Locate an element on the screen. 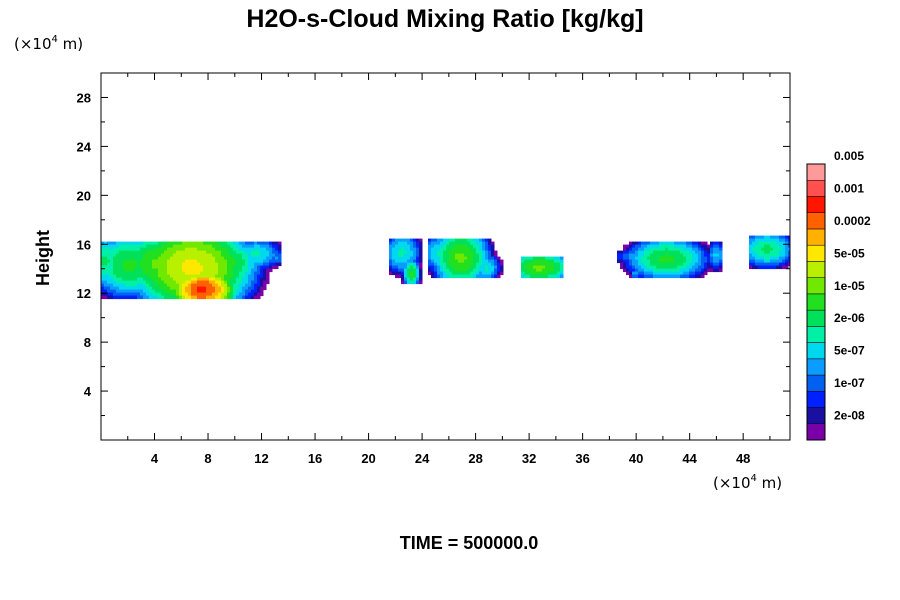 The image size is (900, 600). colorbar-label: 1e-07 is located at coordinates (849, 383).